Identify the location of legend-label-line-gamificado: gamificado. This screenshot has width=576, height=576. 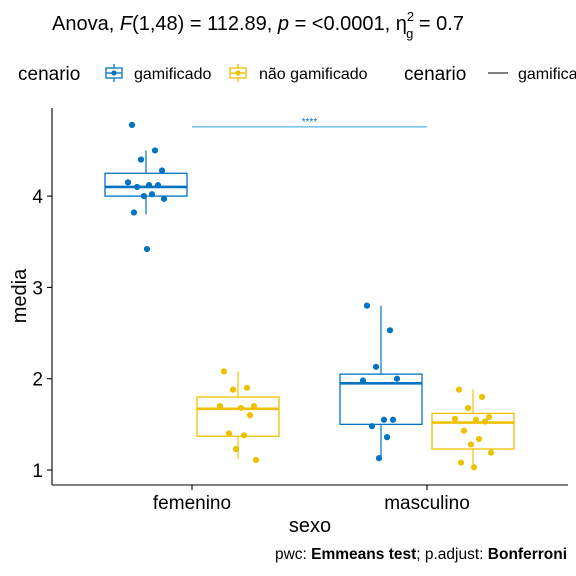
(547, 74).